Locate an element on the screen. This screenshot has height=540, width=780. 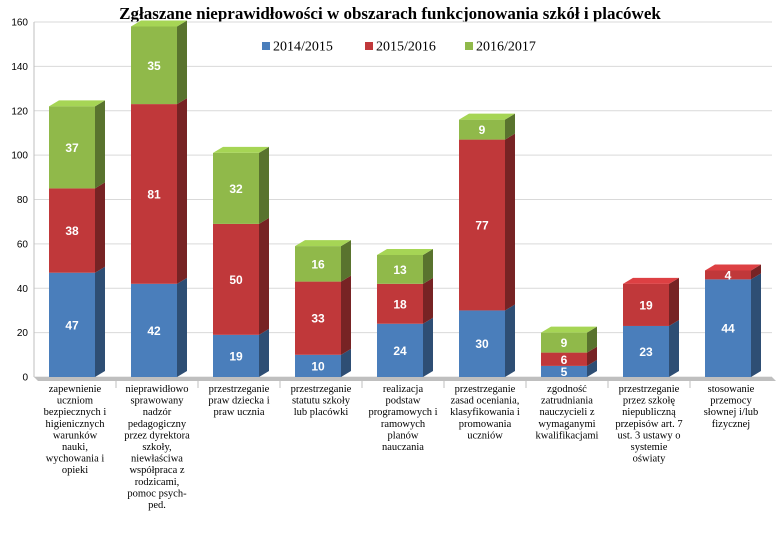
y-tick-label: 80 is located at coordinates (23, 200).